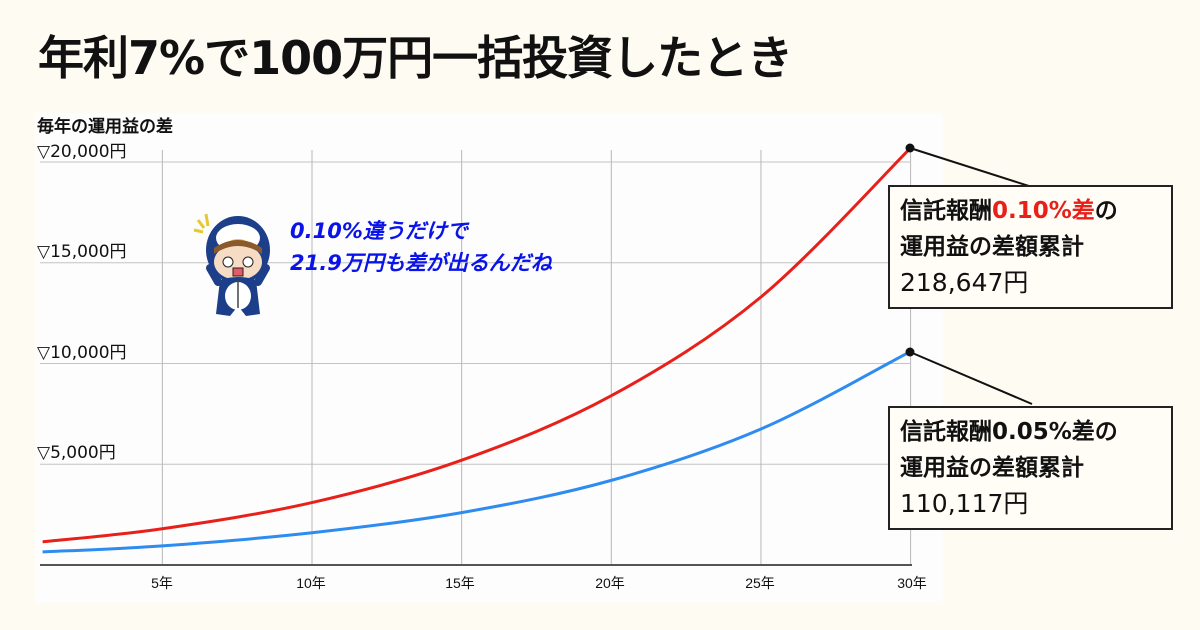  What do you see at coordinates (421, 247) in the screenshot?
I see `character-speech-text: 0.10%違うだけで 21.9万円も差が出るんだね` at bounding box center [421, 247].